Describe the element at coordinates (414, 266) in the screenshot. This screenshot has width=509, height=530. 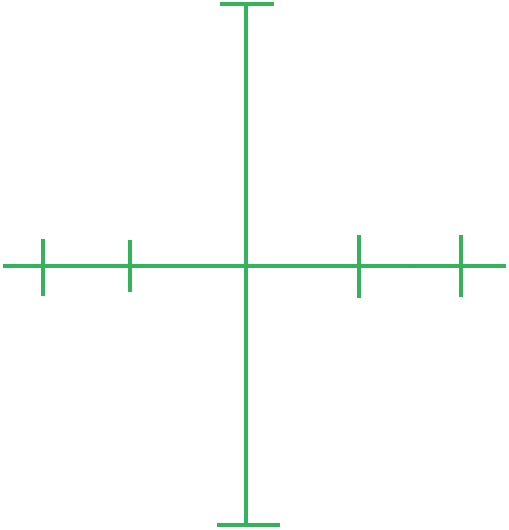
I see `dot-mark-h4` at that location.